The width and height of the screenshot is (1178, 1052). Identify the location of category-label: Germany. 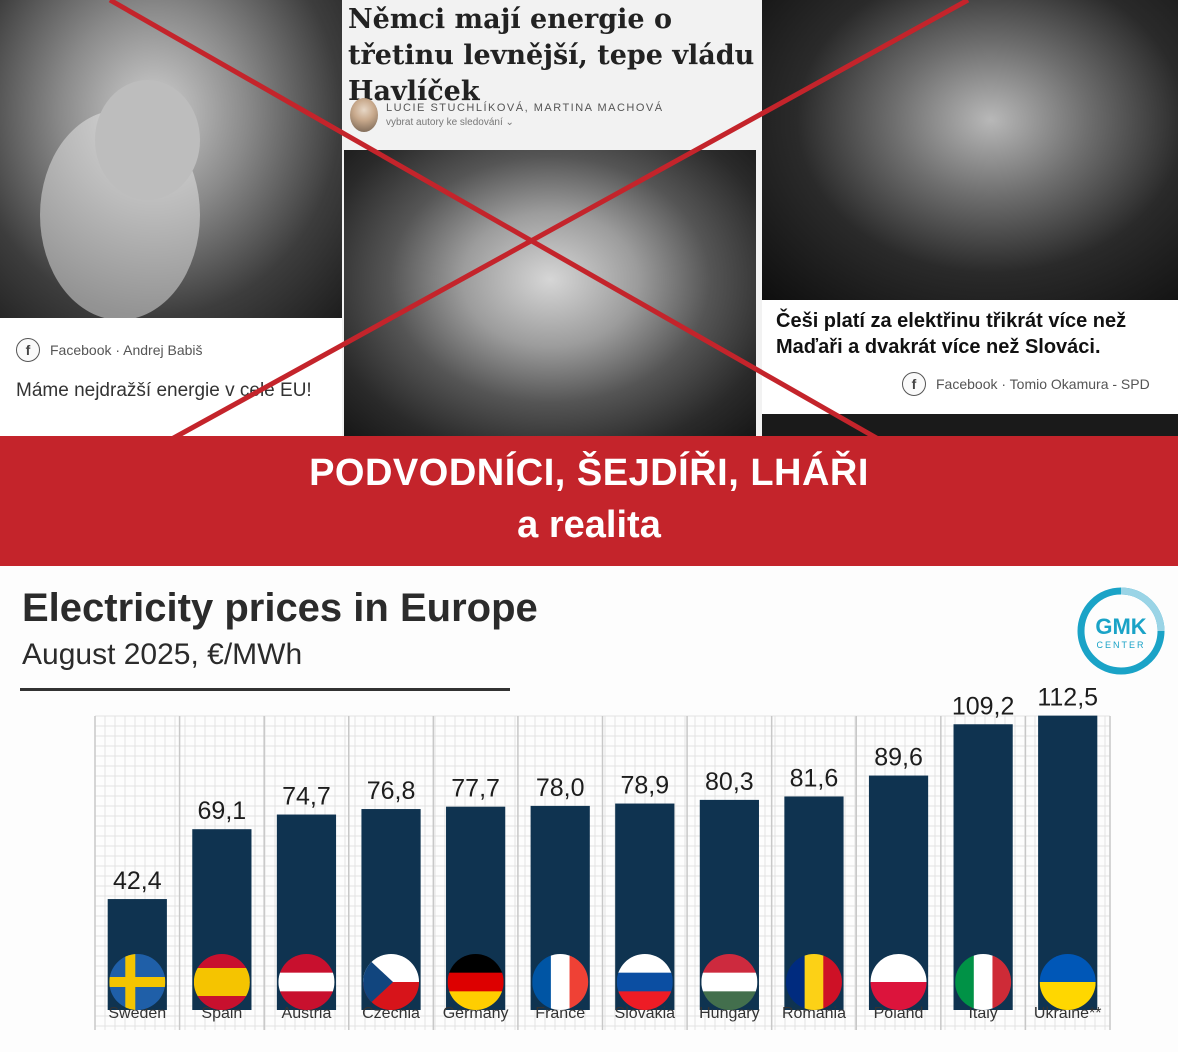
(476, 1013).